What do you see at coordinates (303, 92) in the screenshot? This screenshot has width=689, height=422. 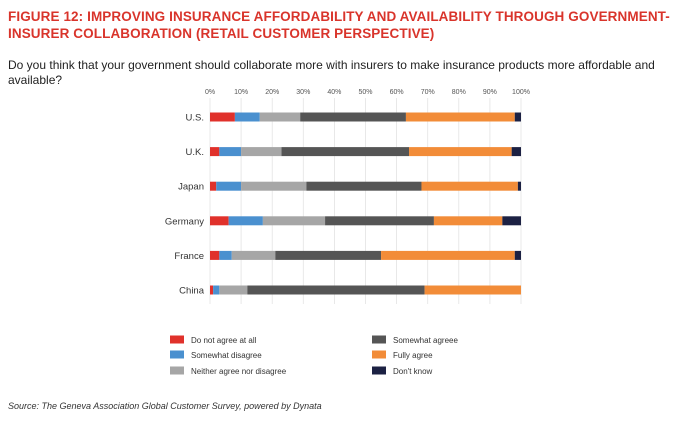 I see `x-tick-label: 30%` at bounding box center [303, 92].